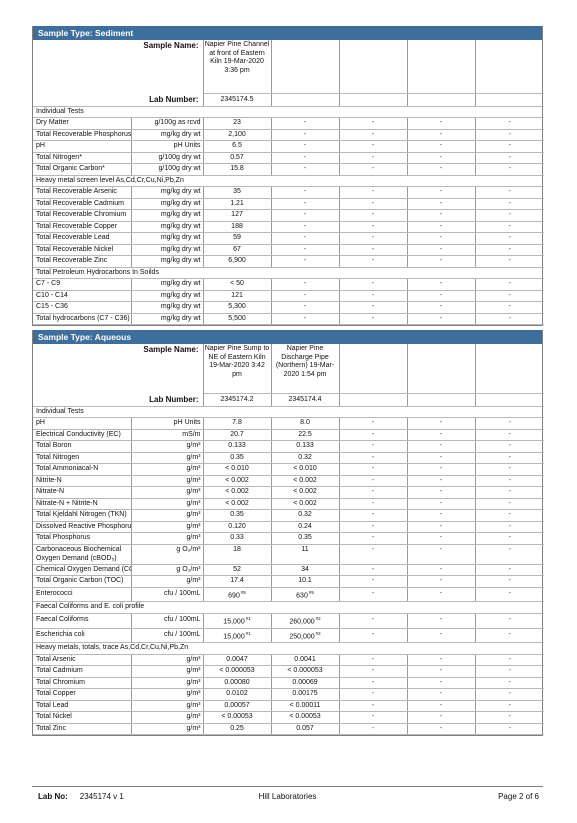 The height and width of the screenshot is (823, 577). I want to click on analyte-name: Total Organic Carbon (TOC), so click(82, 581).